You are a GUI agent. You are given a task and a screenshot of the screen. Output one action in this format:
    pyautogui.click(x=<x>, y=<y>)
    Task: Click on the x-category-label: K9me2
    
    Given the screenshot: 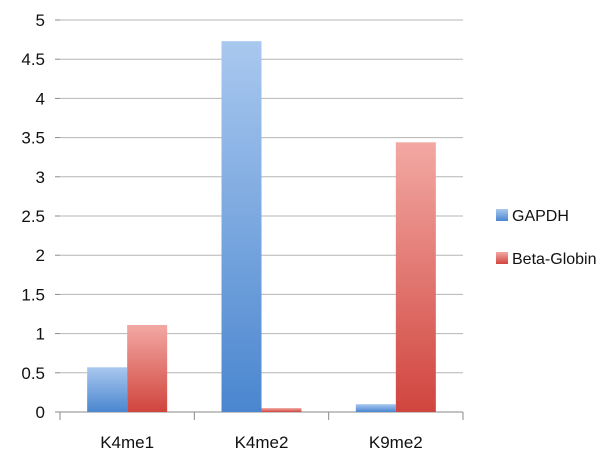 What is the action you would take?
    pyautogui.click(x=396, y=442)
    